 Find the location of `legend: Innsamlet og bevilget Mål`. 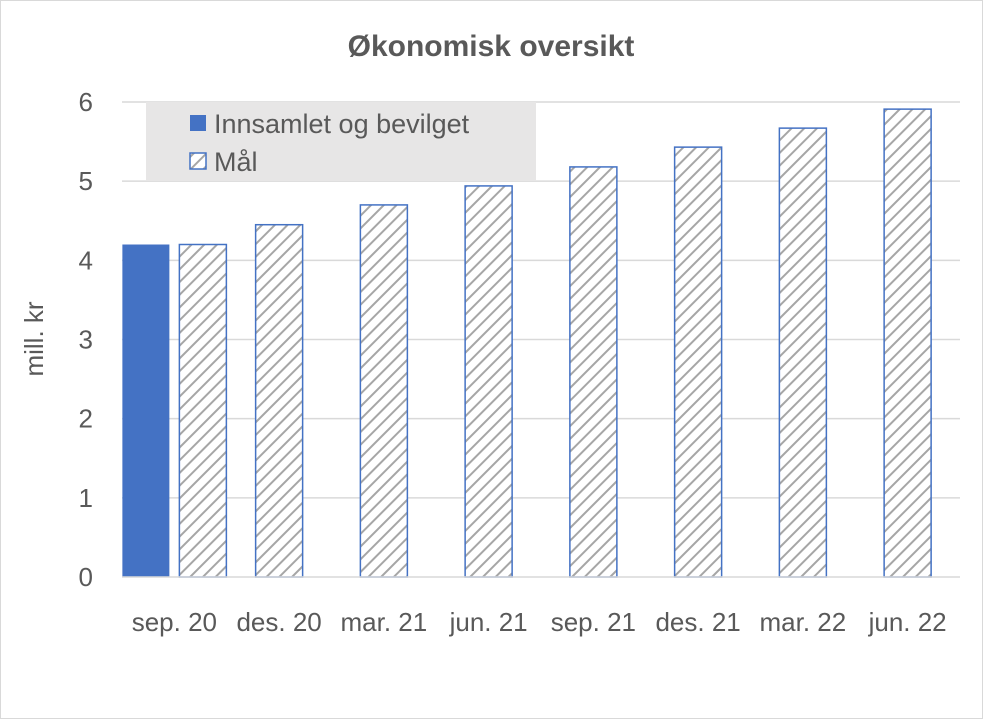

legend: Innsamlet og bevilget Mål is located at coordinates (341, 141).